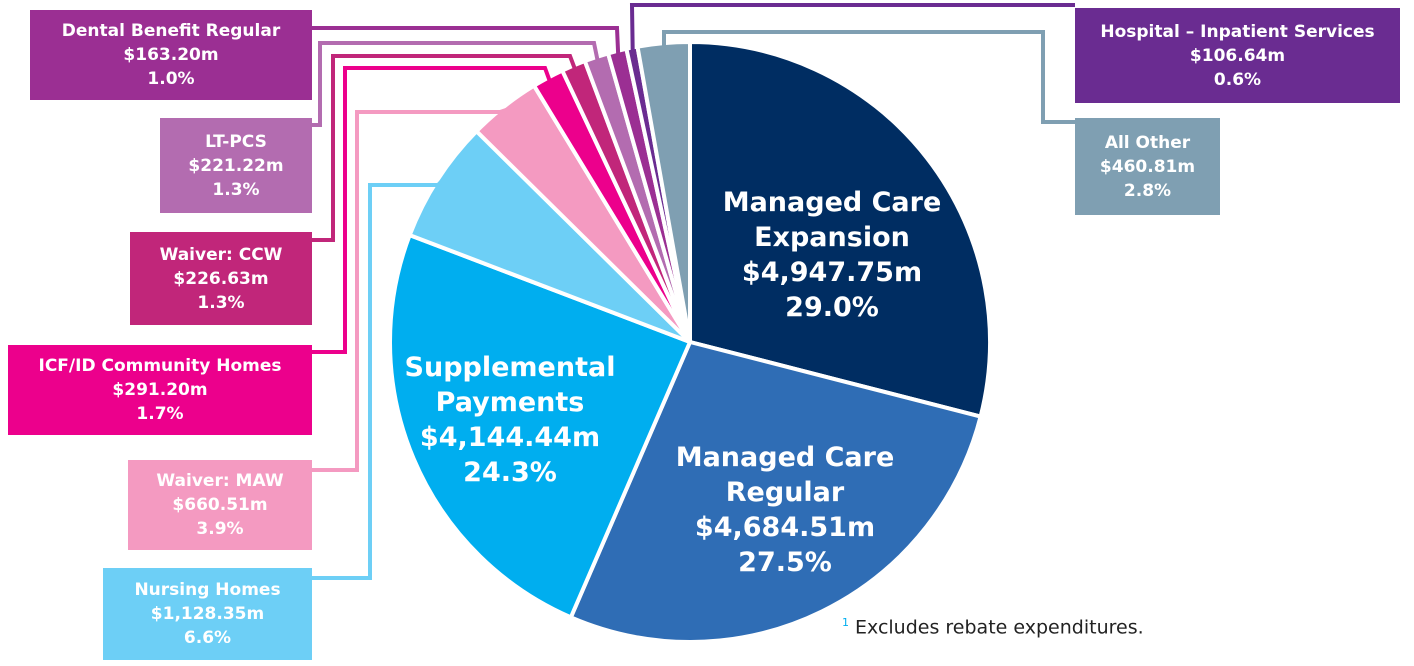 This screenshot has height=666, width=1414. What do you see at coordinates (785, 475) in the screenshot?
I see `slice-name: Managed Care Regular` at bounding box center [785, 475].